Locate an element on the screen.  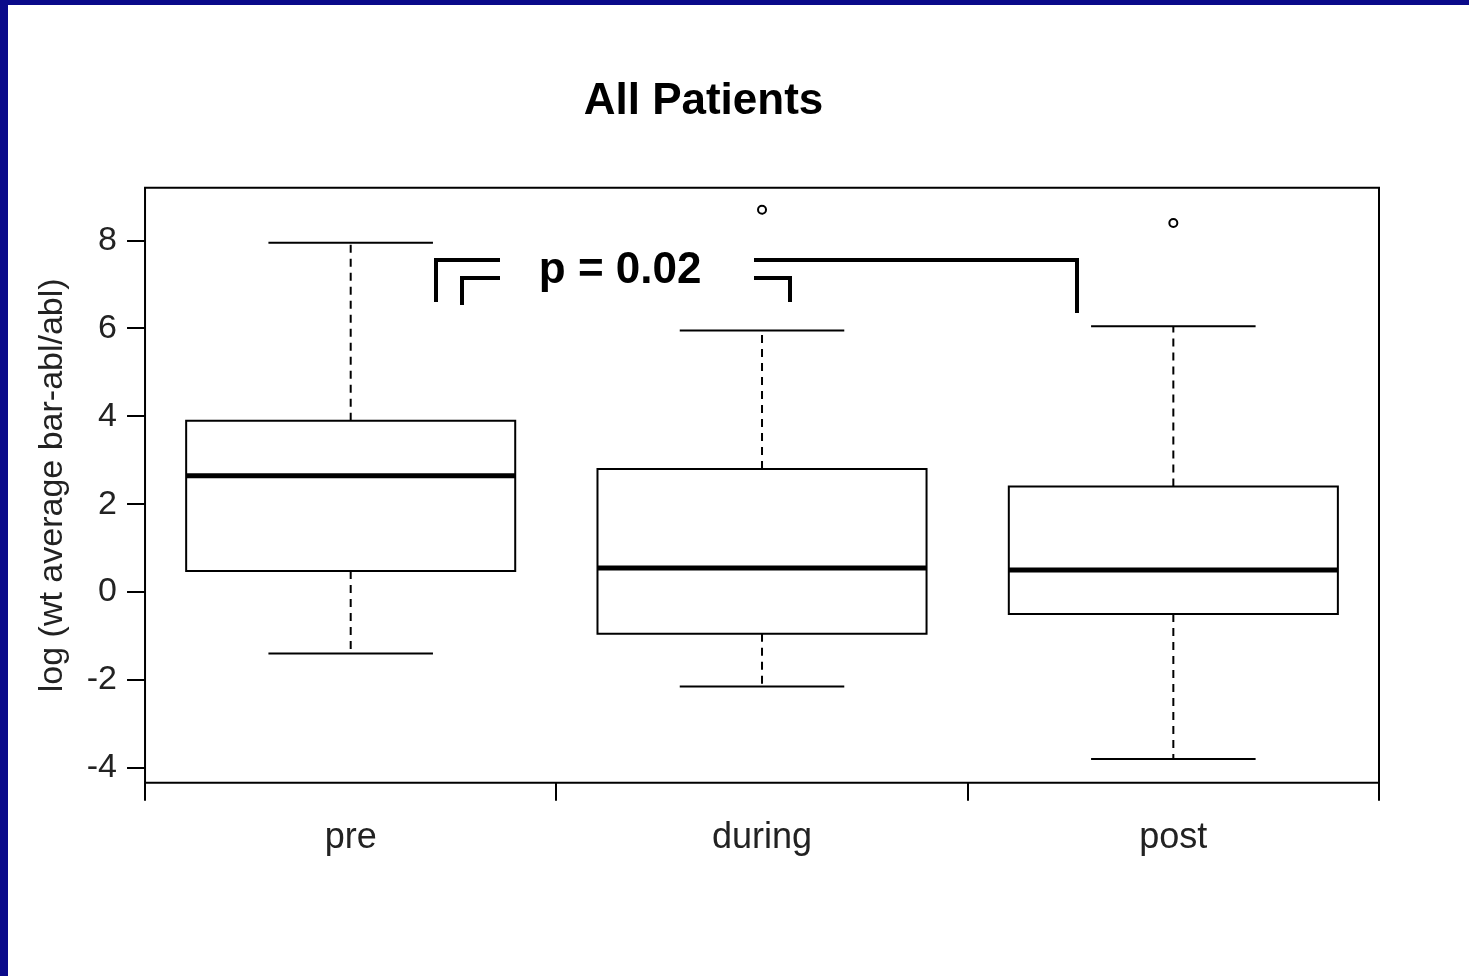
annotation: p = 0.02 is located at coordinates (620, 267).